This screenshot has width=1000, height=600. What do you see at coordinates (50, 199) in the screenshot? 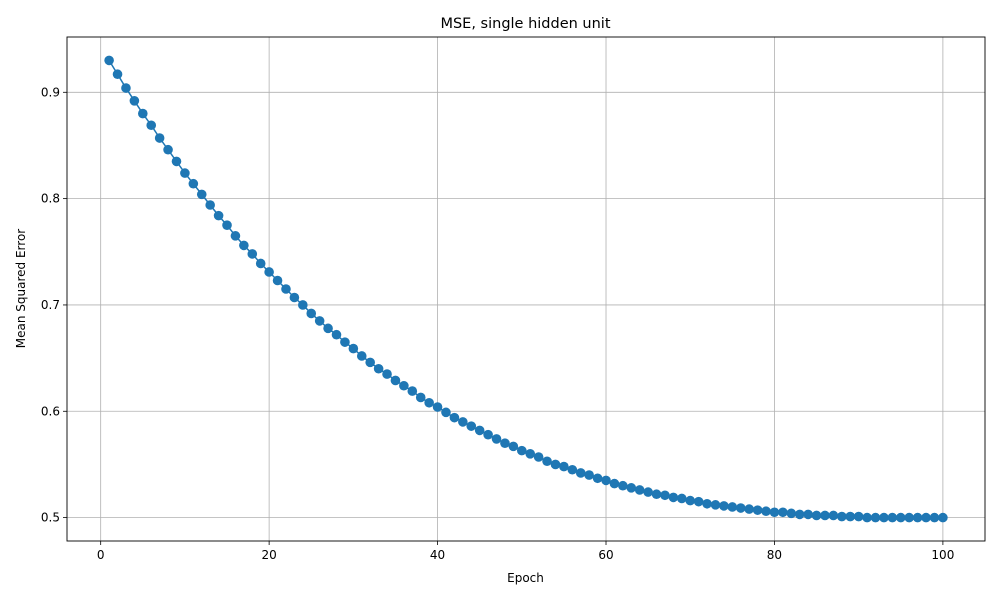
I see `y-tick-label: 0.8` at bounding box center [50, 199].